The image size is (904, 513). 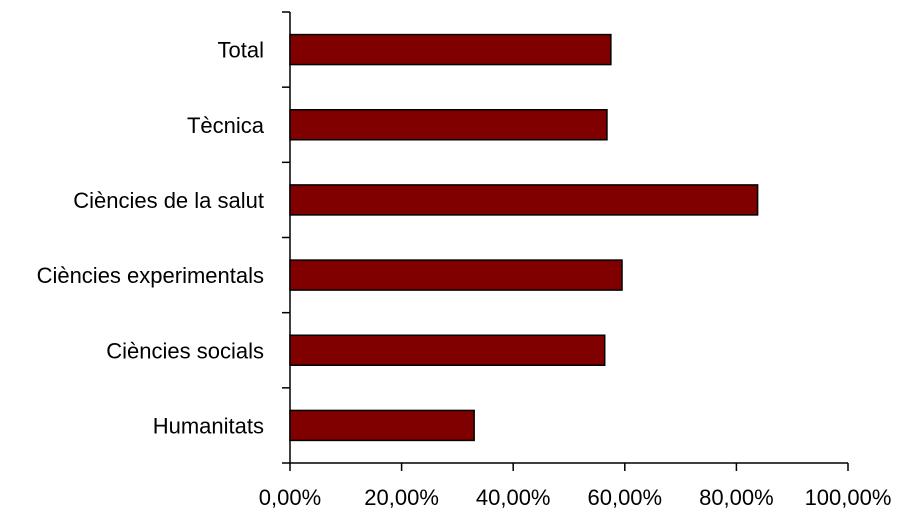 What do you see at coordinates (286, 237) in the screenshot?
I see `category-axis` at bounding box center [286, 237].